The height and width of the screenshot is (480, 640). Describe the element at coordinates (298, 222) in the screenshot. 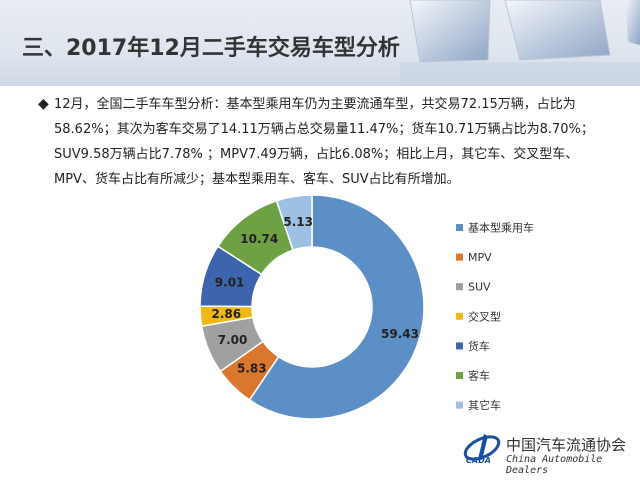

I see `data-label: 5.13` at that location.